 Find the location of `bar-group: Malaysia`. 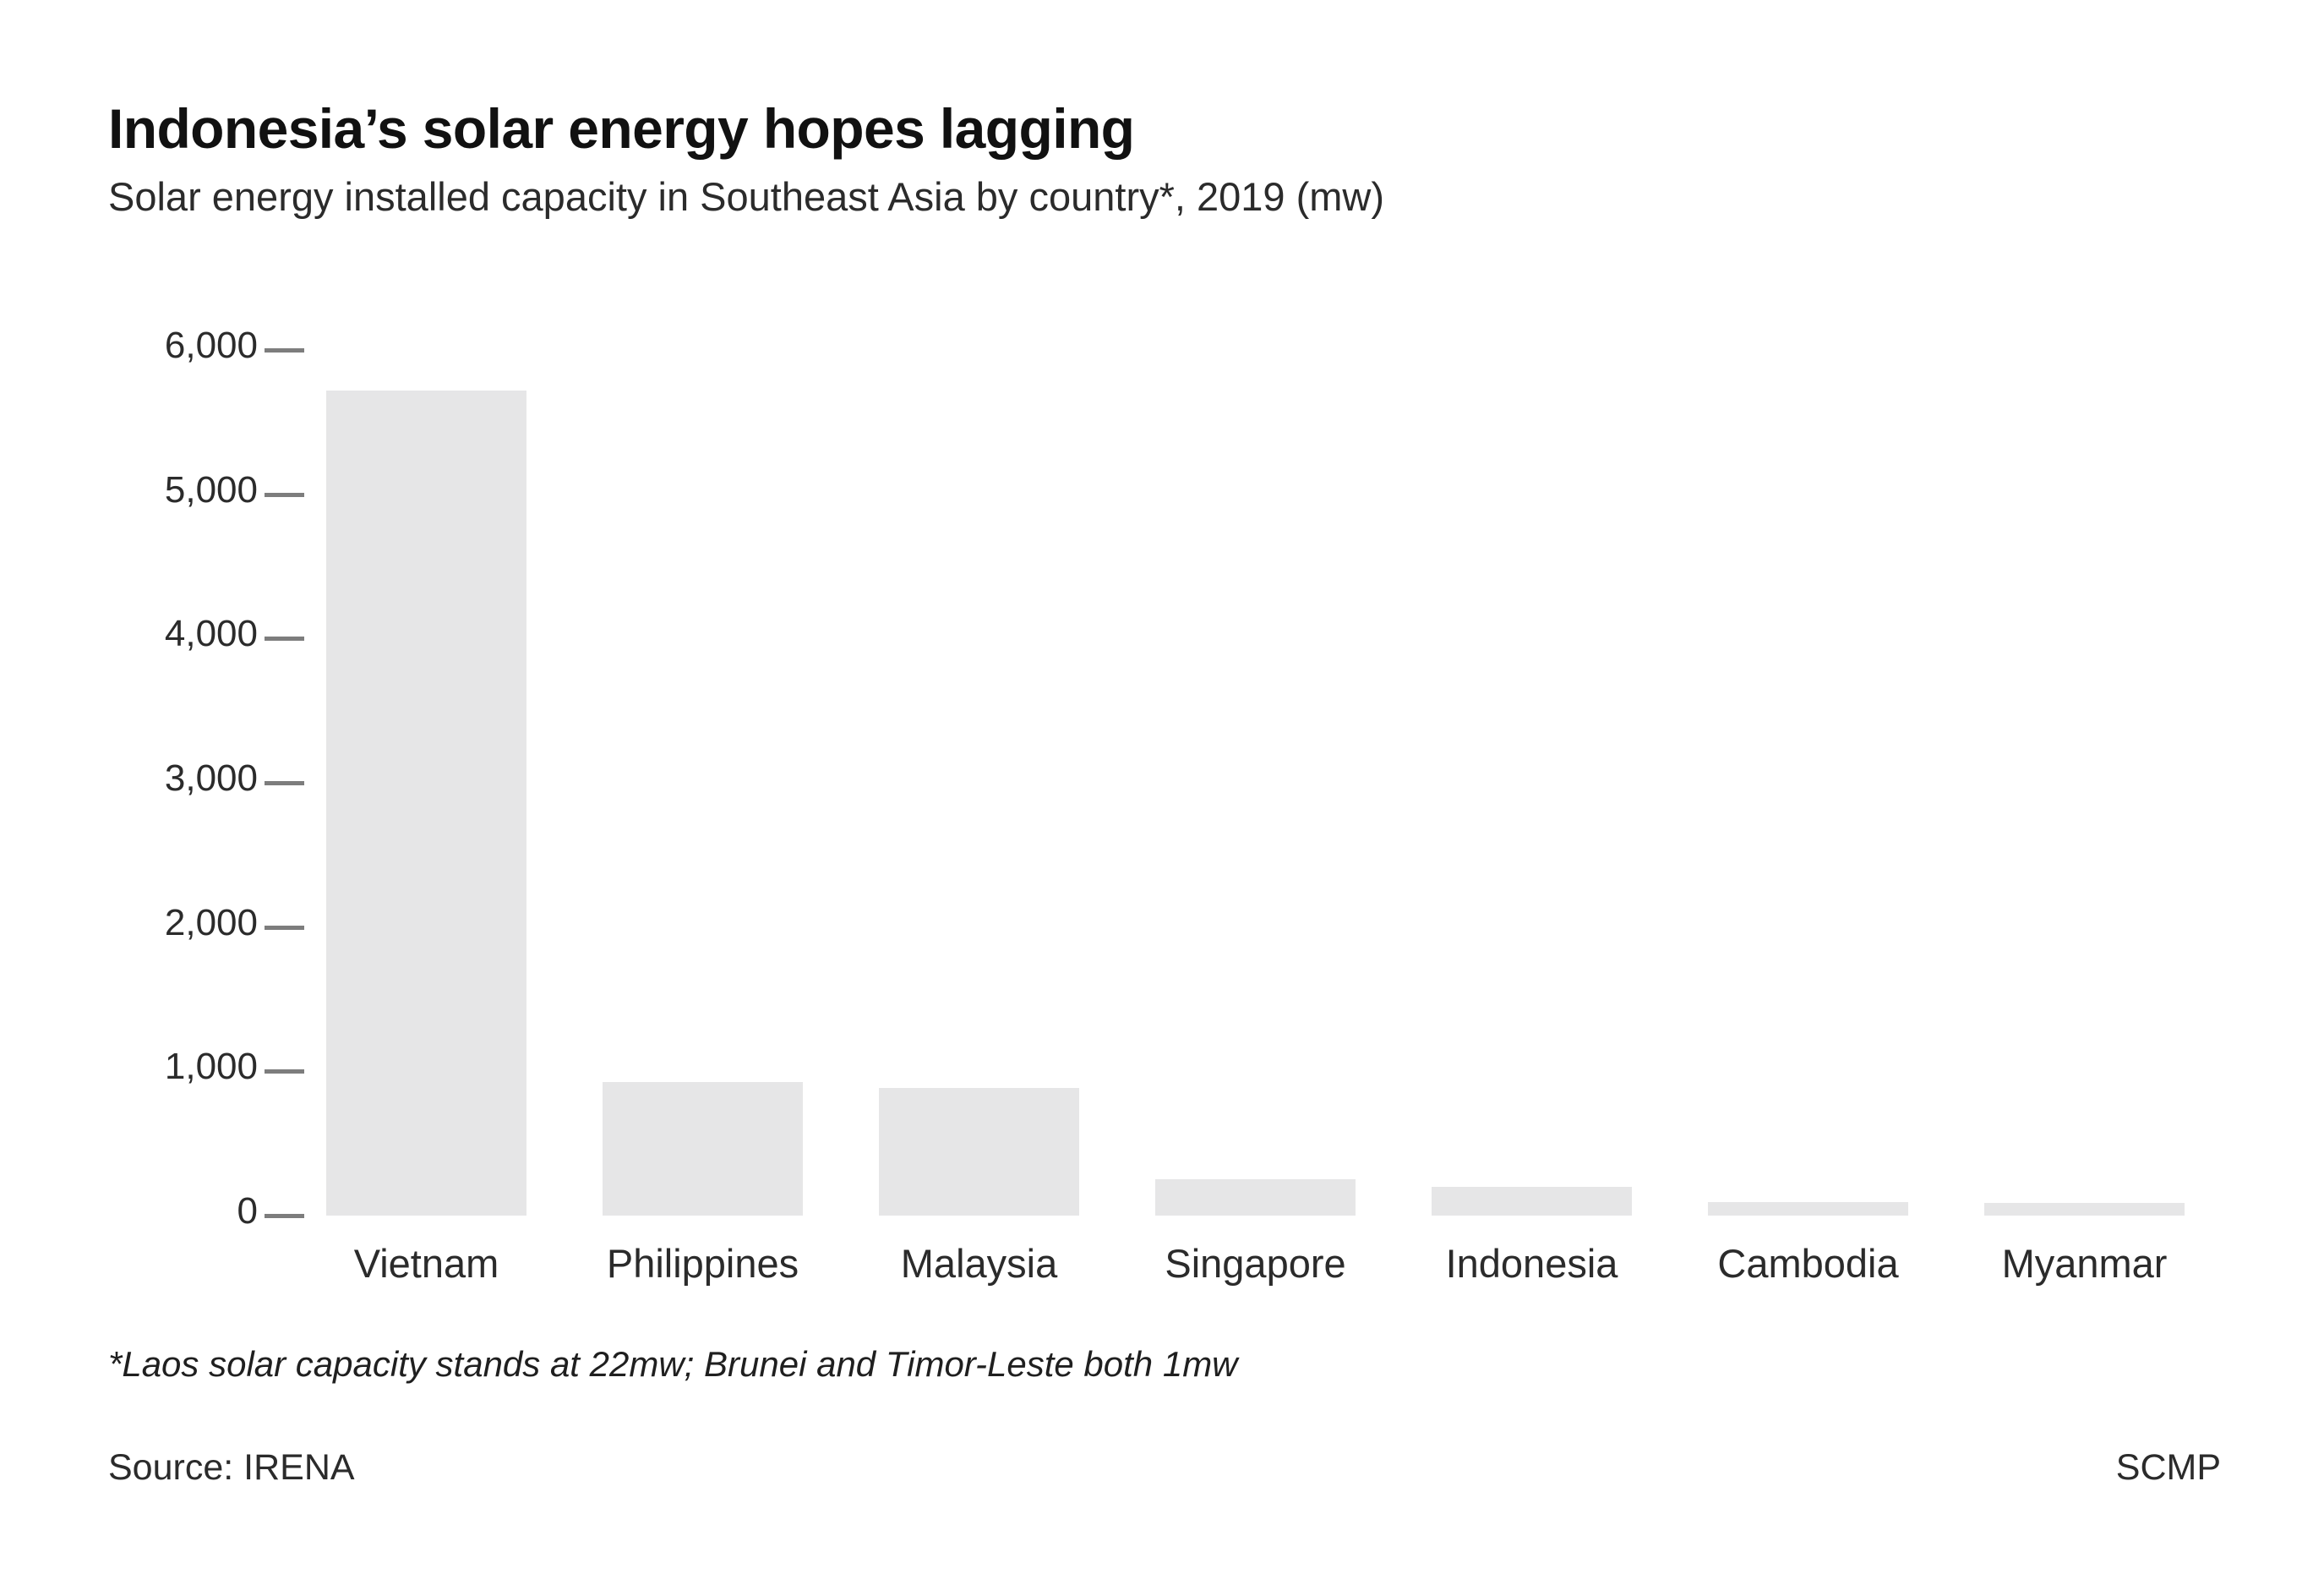

bar-group: Malaysia is located at coordinates (979, 643).